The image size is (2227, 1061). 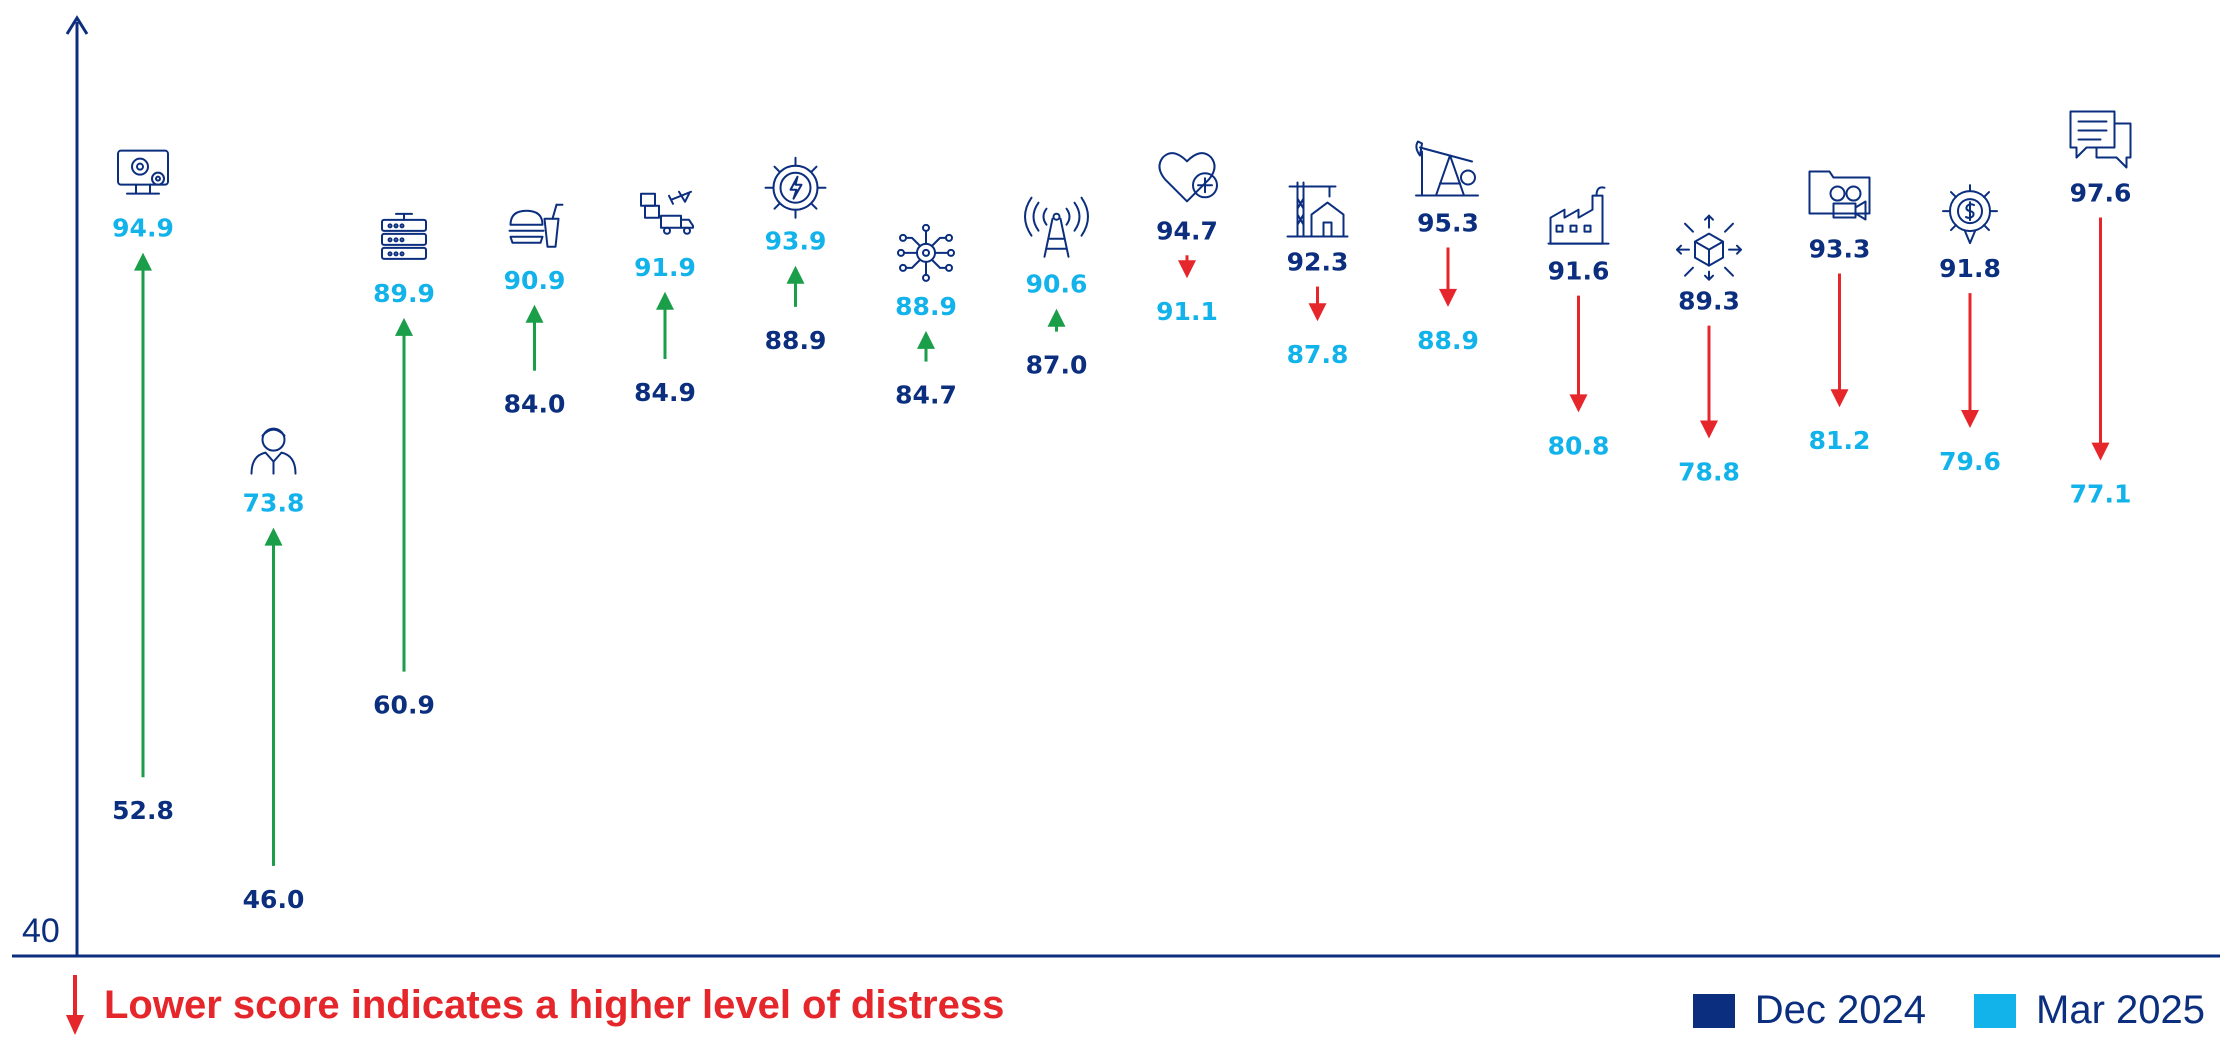 I want to click on mar-2025-value: 91.9, so click(x=665, y=267).